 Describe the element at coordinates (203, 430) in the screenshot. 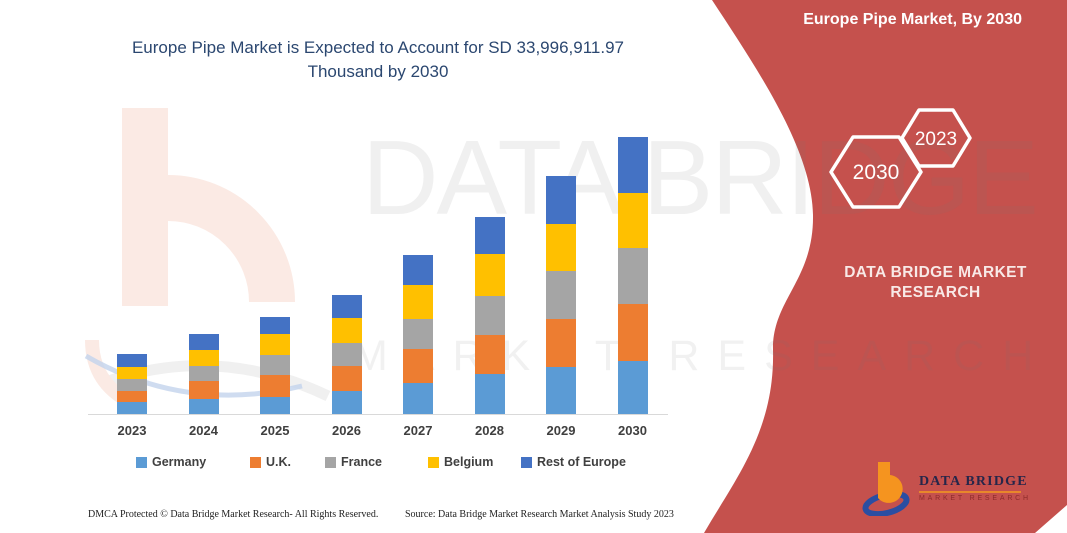

I see `x-axis-label-2024: 2024` at that location.